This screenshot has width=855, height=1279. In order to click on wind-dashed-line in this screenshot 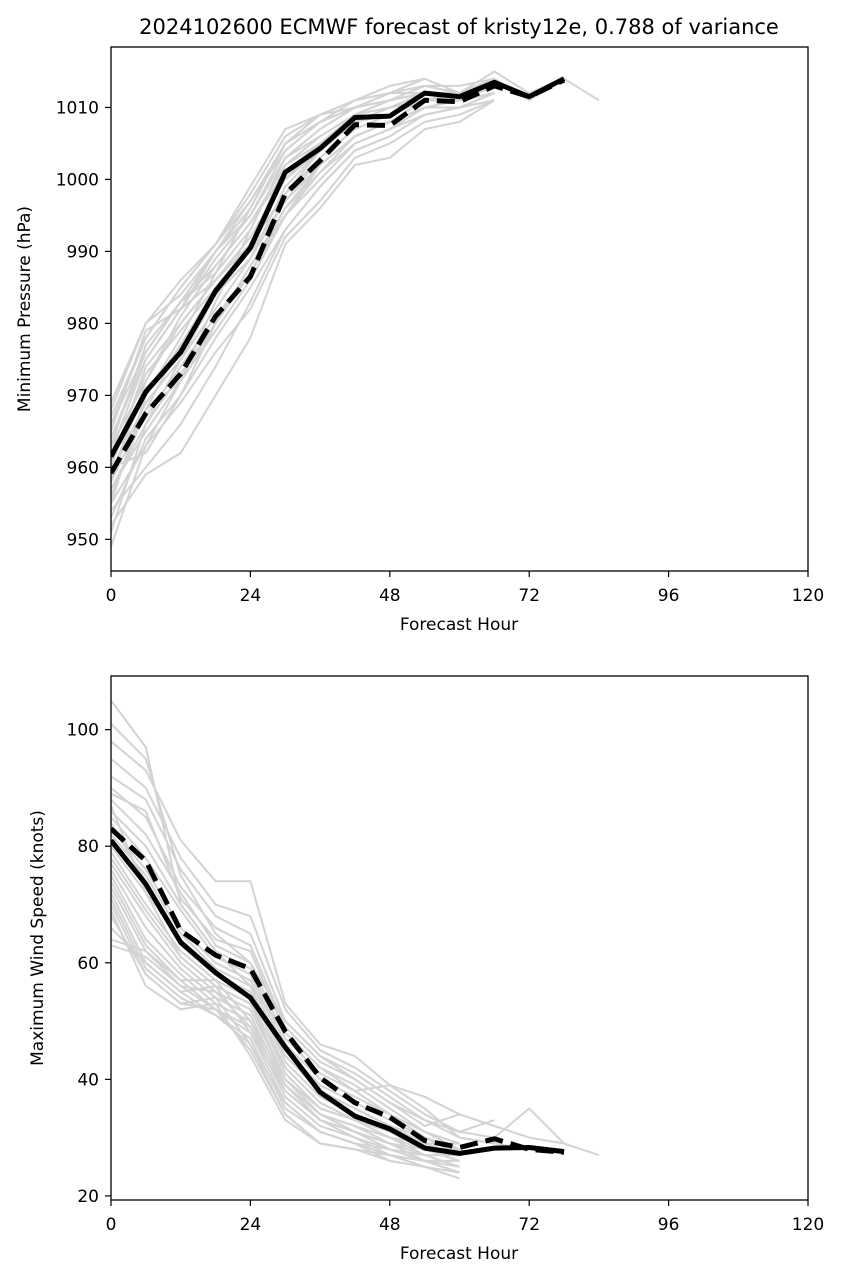, I will do `click(338, 990)`.